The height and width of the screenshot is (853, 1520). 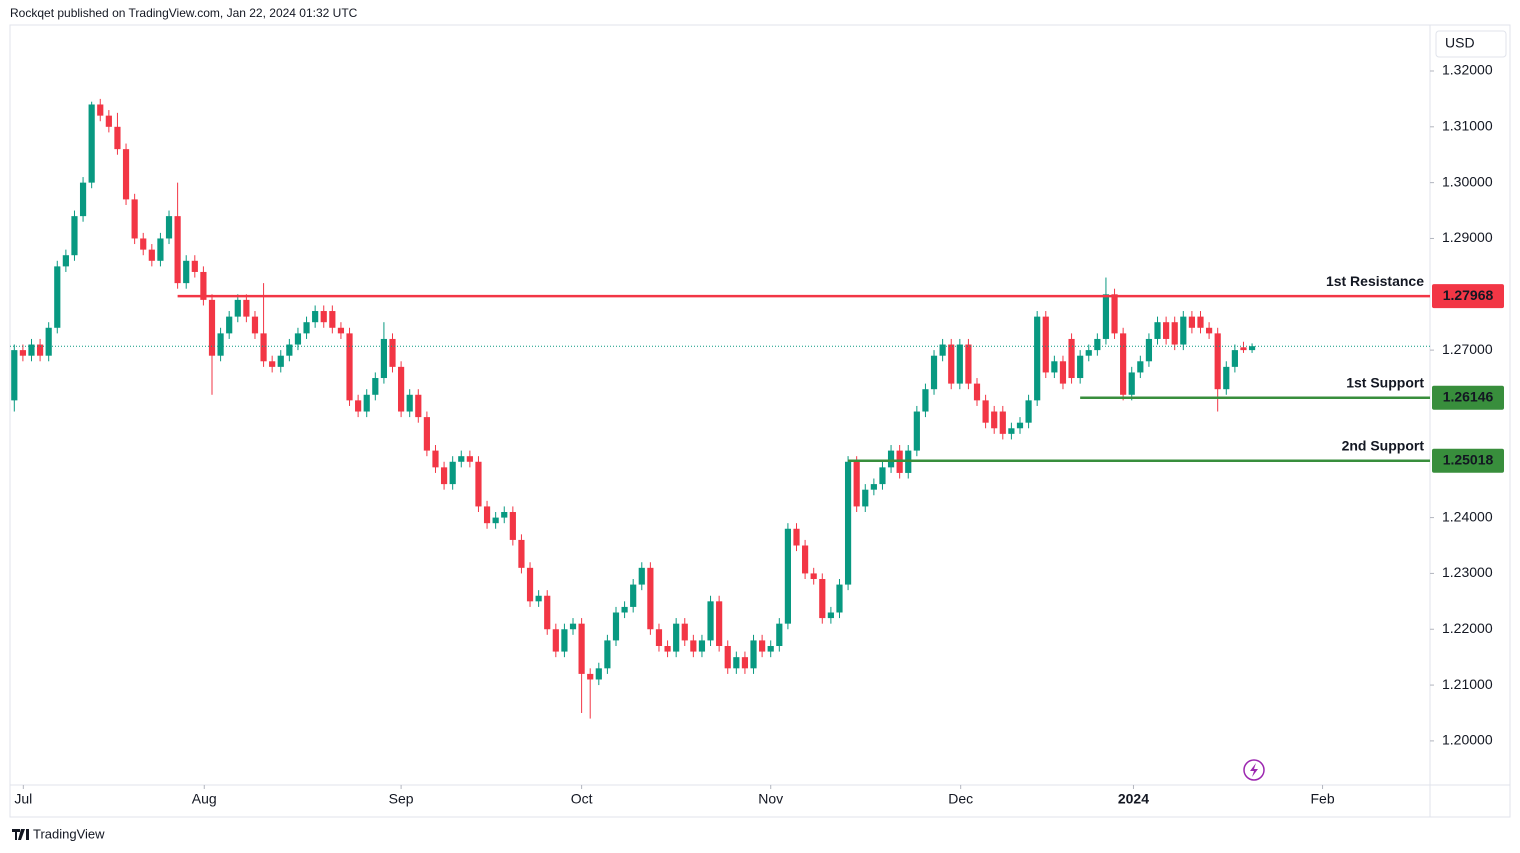 What do you see at coordinates (960, 799) in the screenshot?
I see `x-tick-label: Dec` at bounding box center [960, 799].